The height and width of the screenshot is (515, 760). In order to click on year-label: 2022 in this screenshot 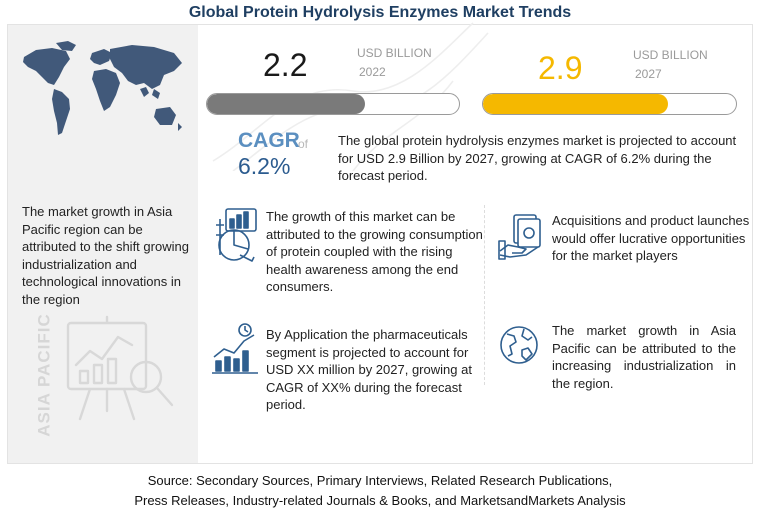, I will do `click(372, 72)`.